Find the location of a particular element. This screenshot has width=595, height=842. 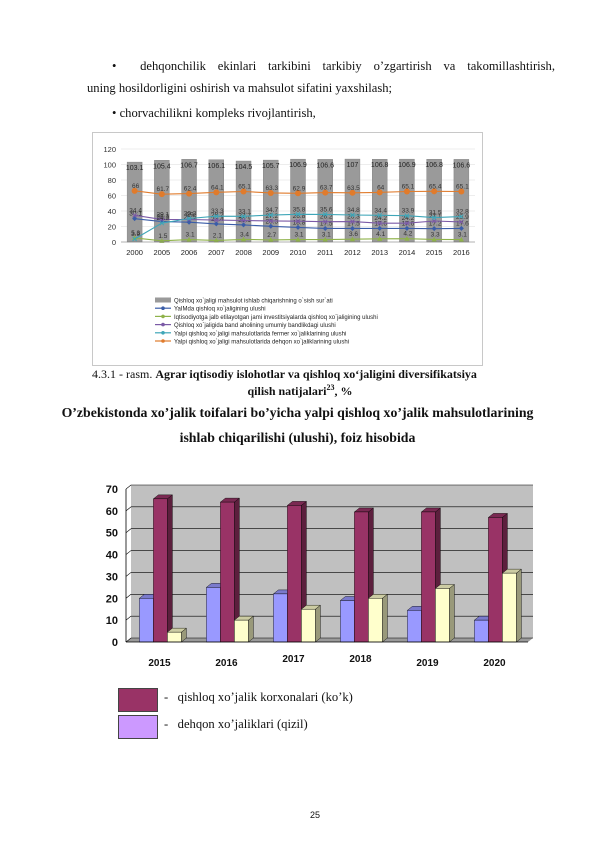

legend-label: - dehqon xo’jaliklari (qizil) is located at coordinates (236, 724).